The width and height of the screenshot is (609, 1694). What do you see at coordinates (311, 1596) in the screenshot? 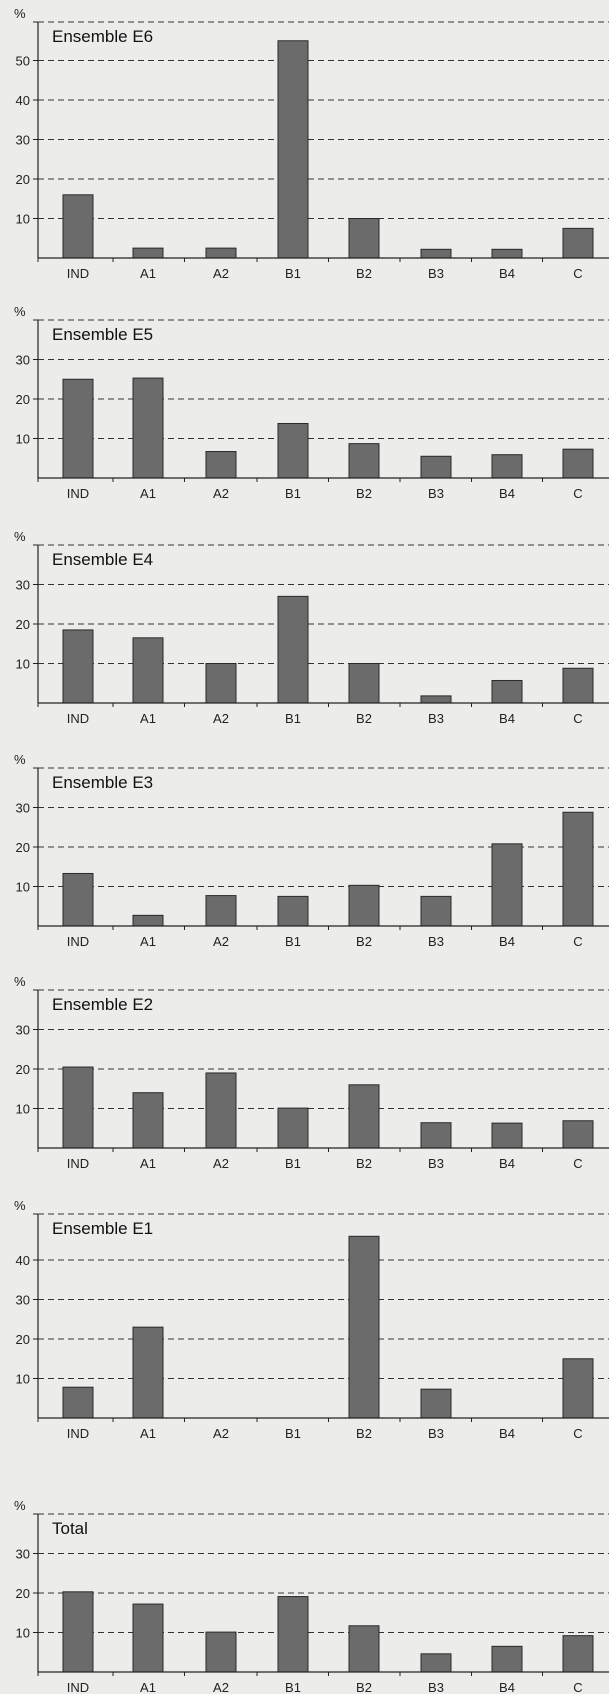
I see `chart-panel-7: 10 20 30% Total IND A1 A2 B1 B2 B3 B4 C` at bounding box center [311, 1596].